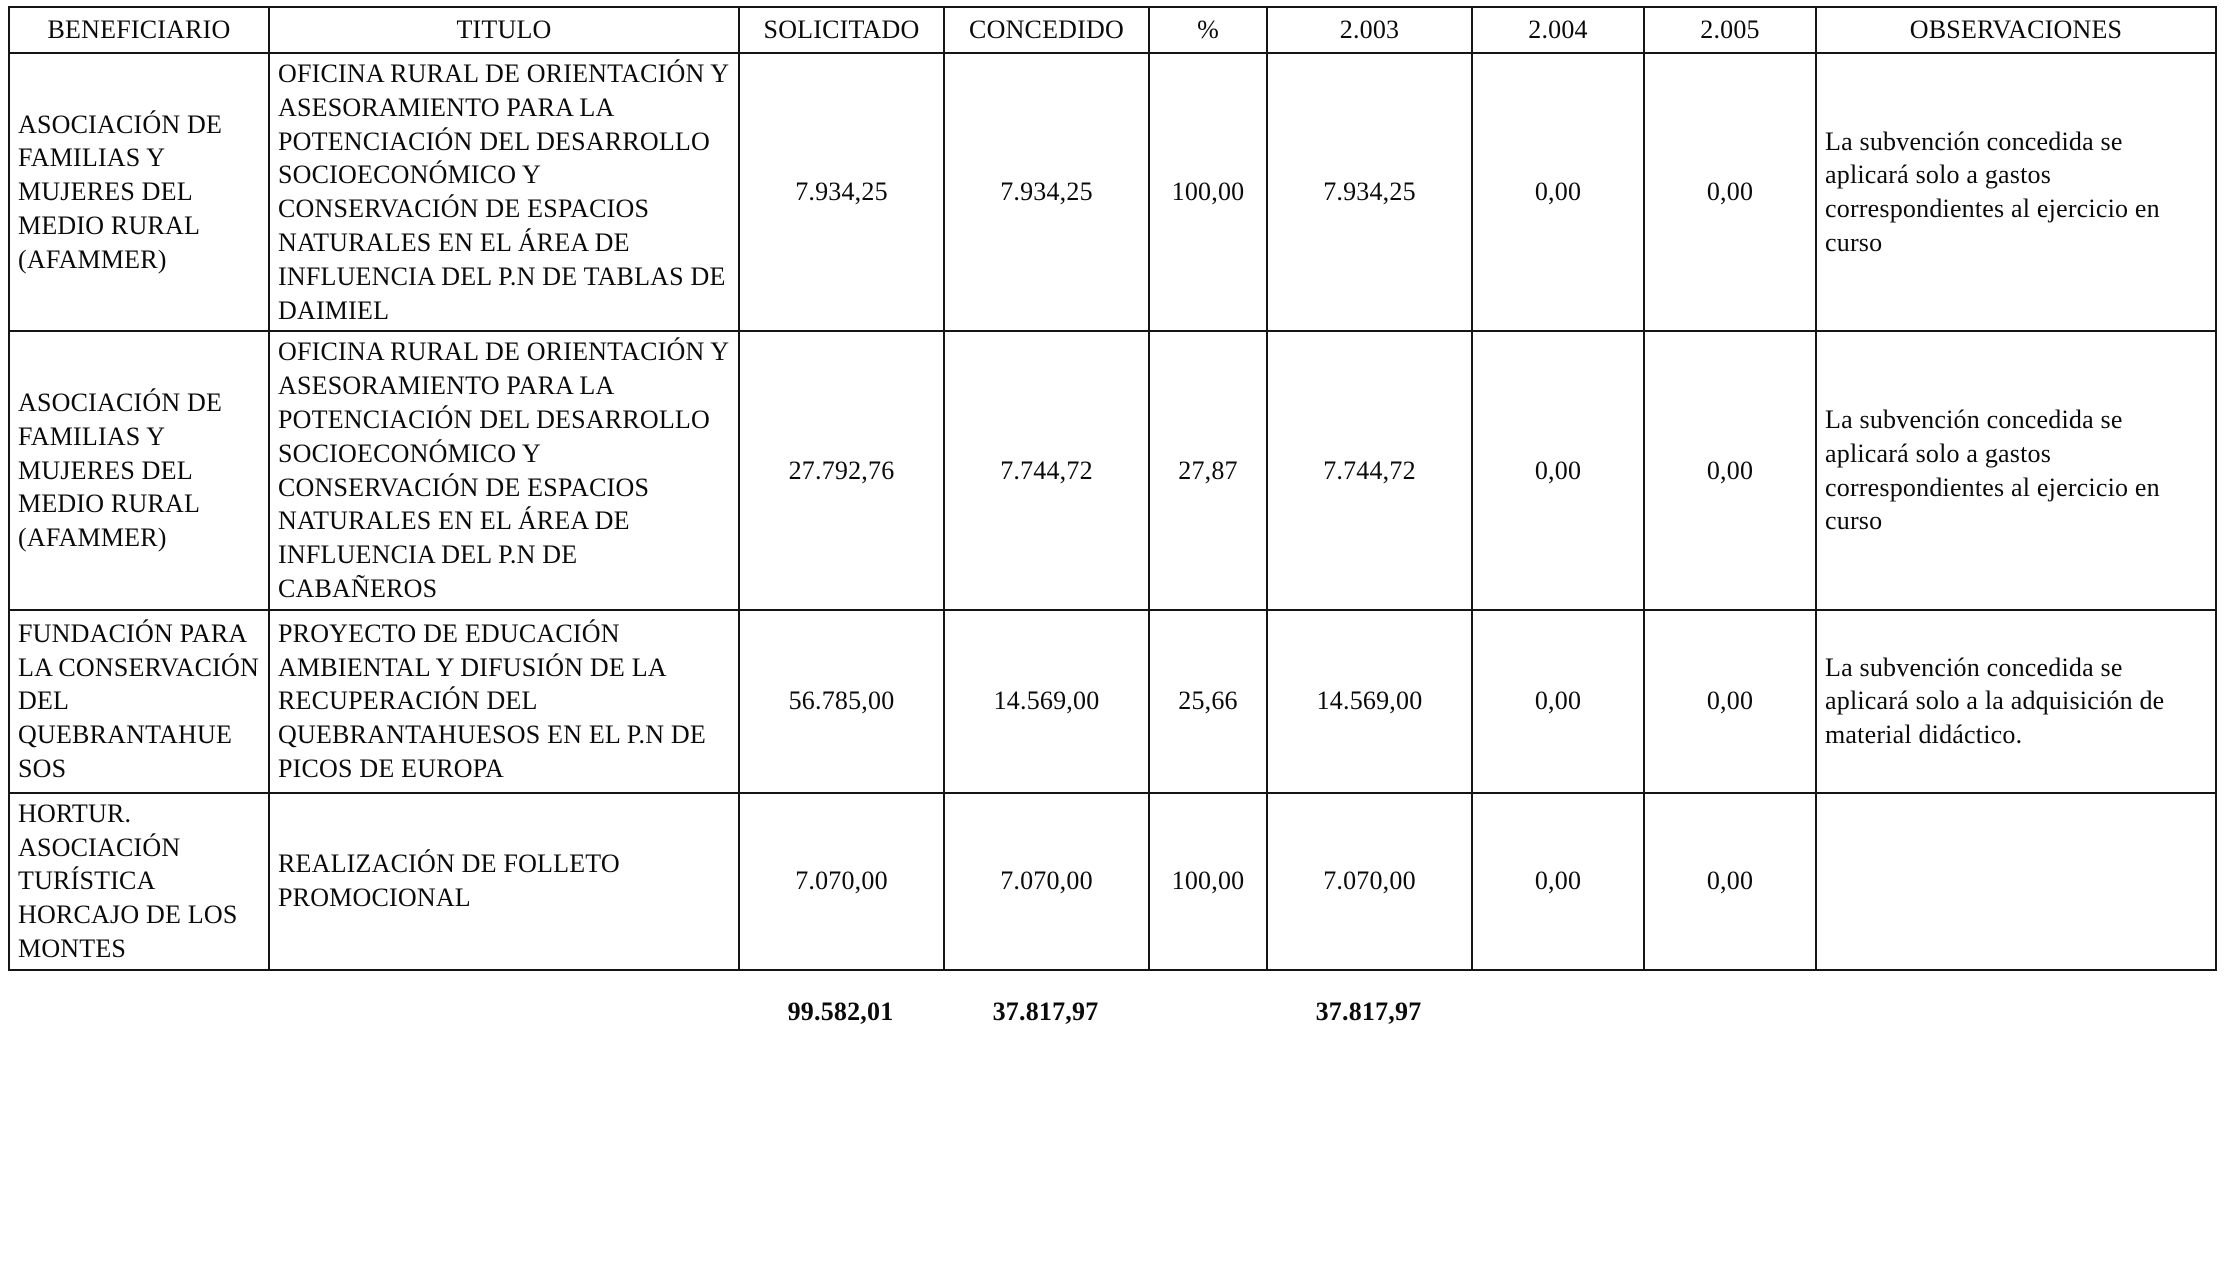 Image resolution: width=2229 pixels, height=1275 pixels. What do you see at coordinates (1369, 470) in the screenshot?
I see `cell-2003: 7.744,72` at bounding box center [1369, 470].